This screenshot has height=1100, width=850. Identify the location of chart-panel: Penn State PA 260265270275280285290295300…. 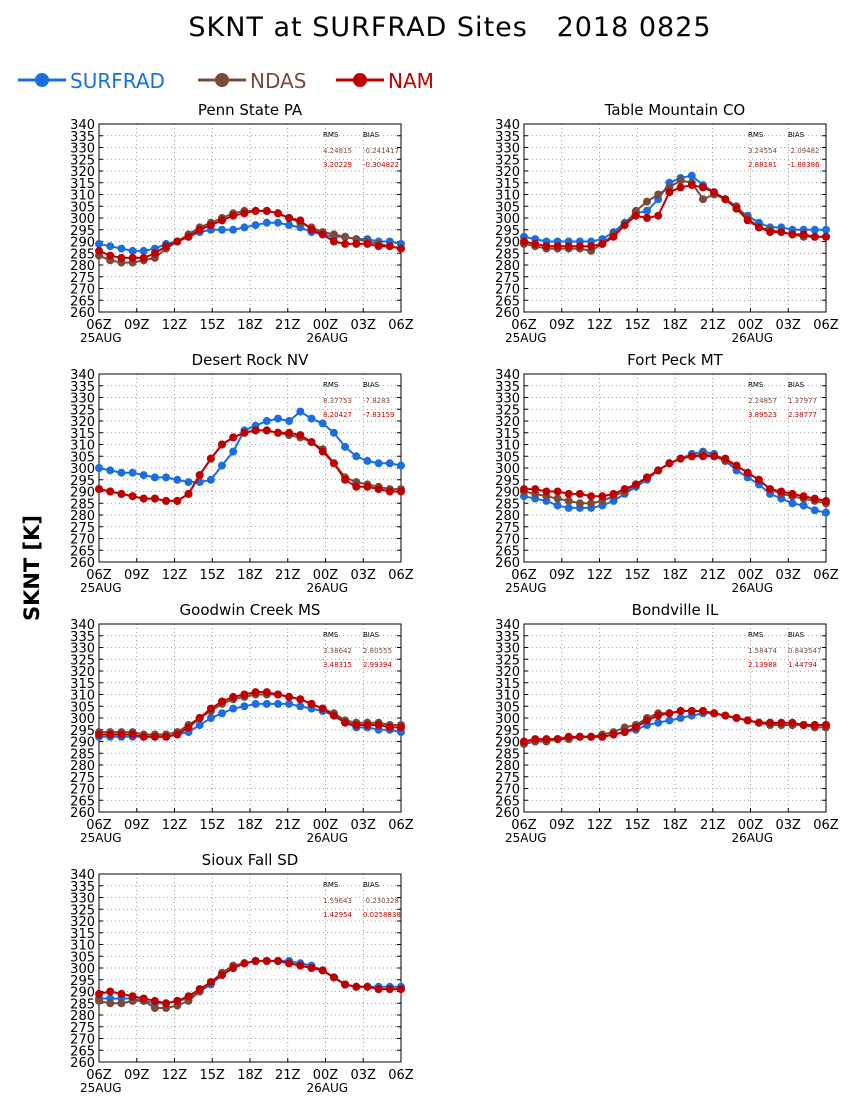
(242, 223).